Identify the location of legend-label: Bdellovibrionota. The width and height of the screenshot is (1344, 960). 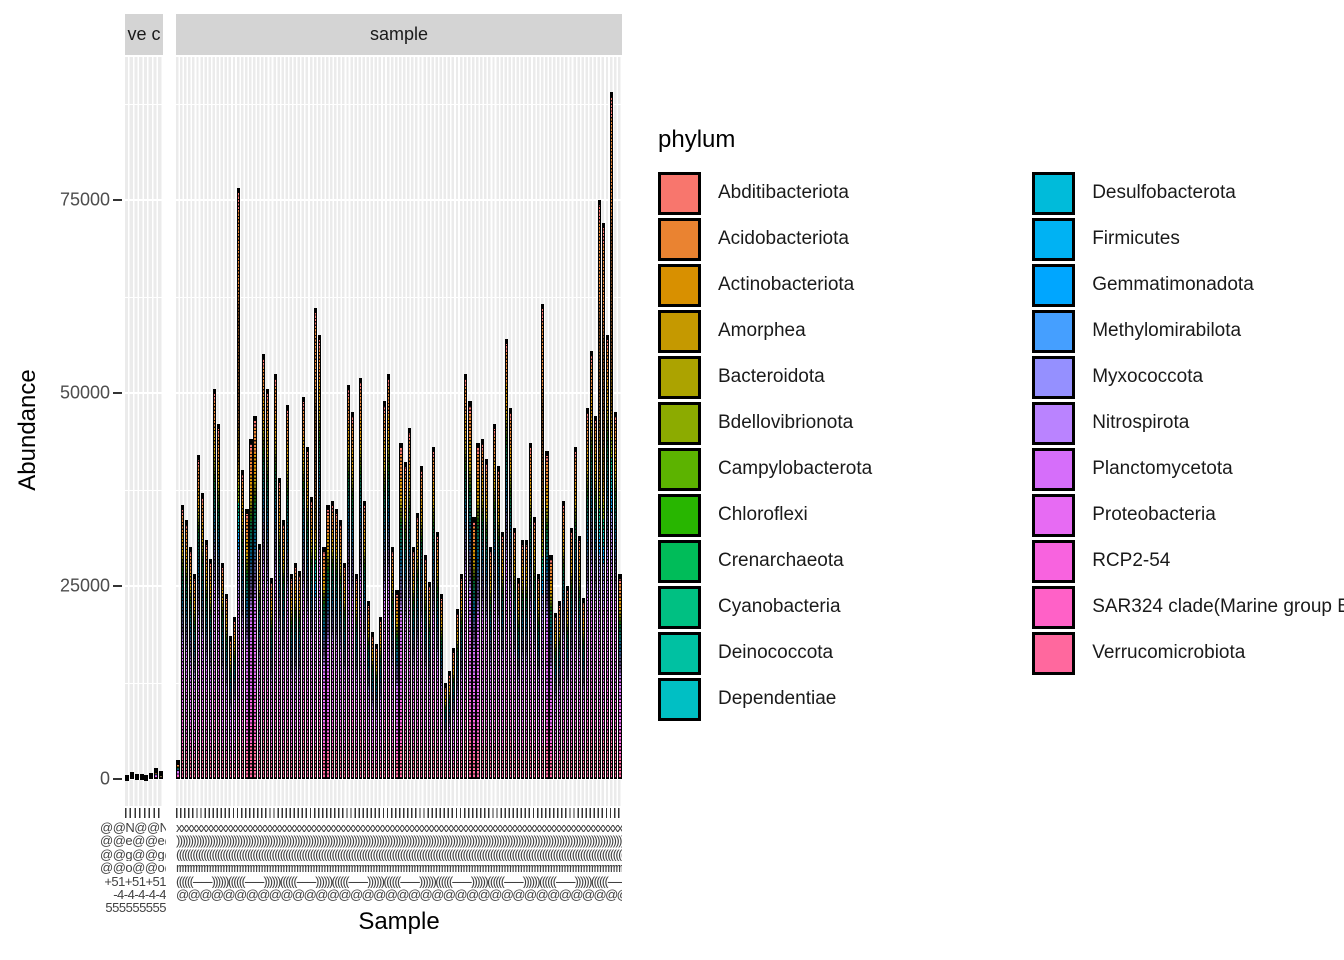
(786, 422).